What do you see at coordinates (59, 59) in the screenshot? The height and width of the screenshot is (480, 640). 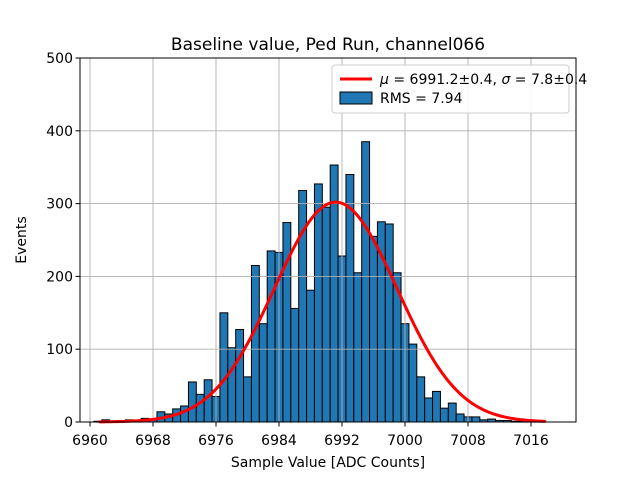 I see `y-tick-label: 500` at bounding box center [59, 59].